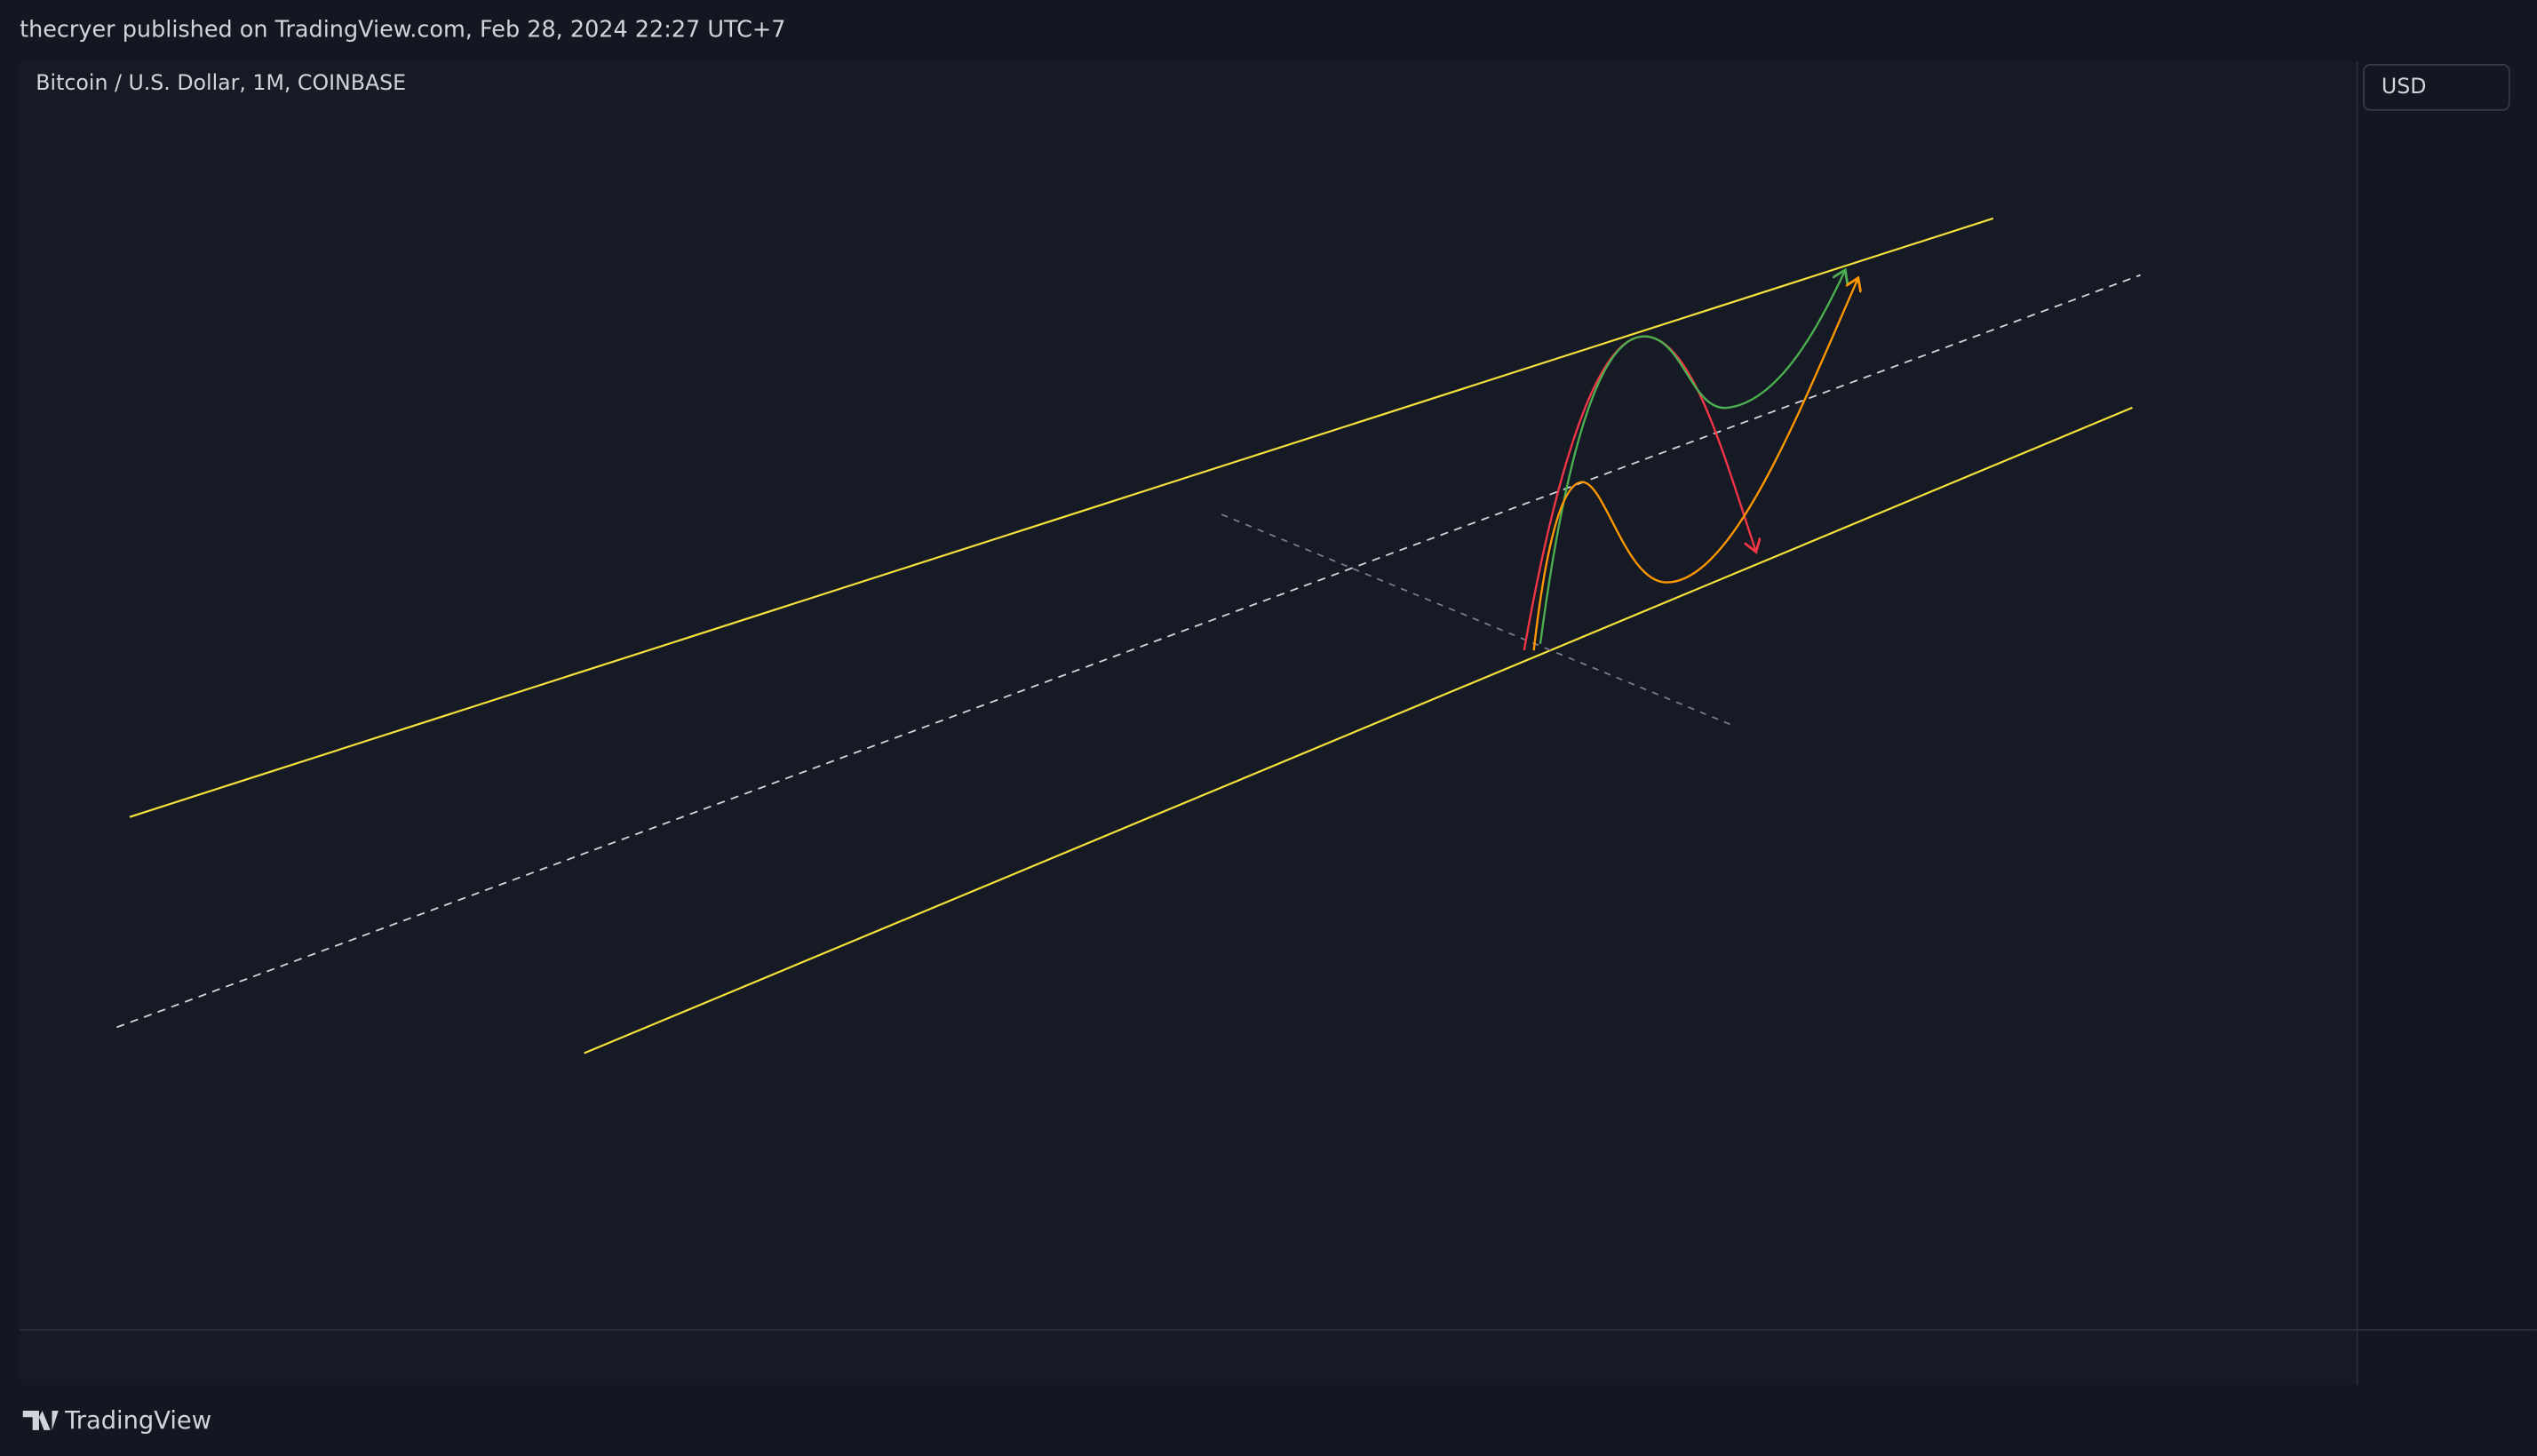 This screenshot has width=2537, height=1456. I want to click on fib-trend, so click(1476, 619).